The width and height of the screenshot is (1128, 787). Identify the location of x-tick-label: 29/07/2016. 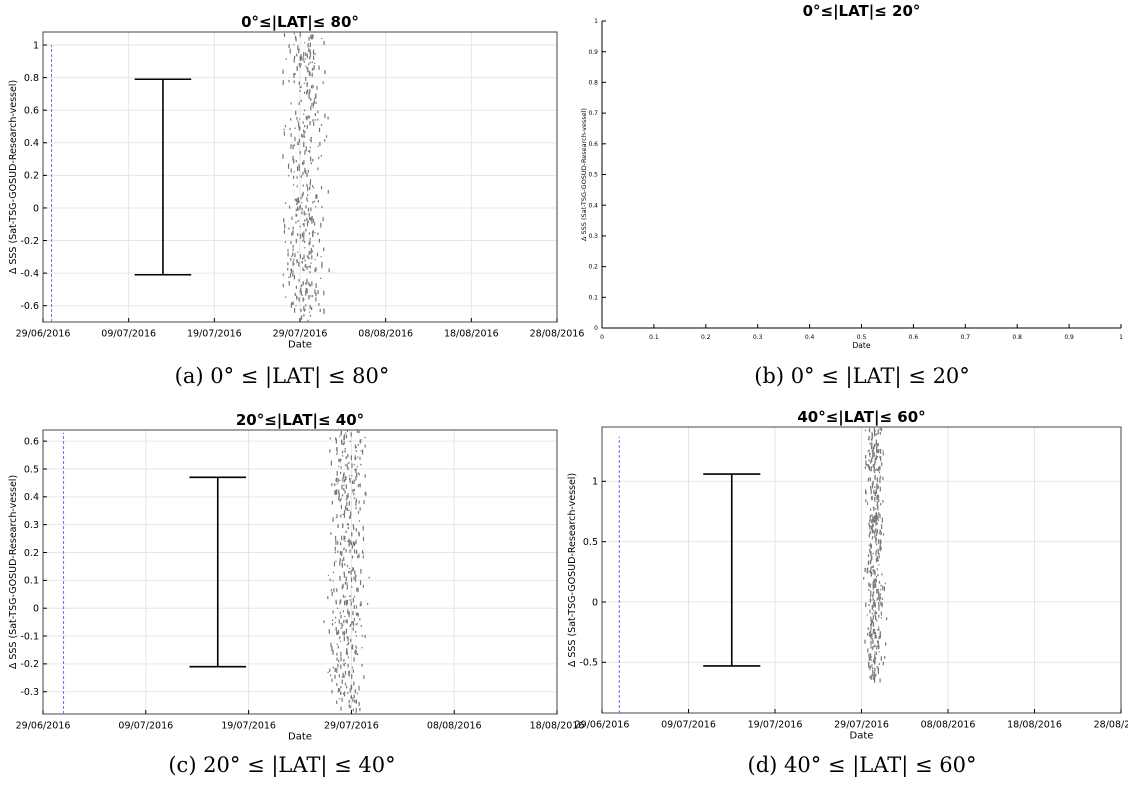
(351, 726).